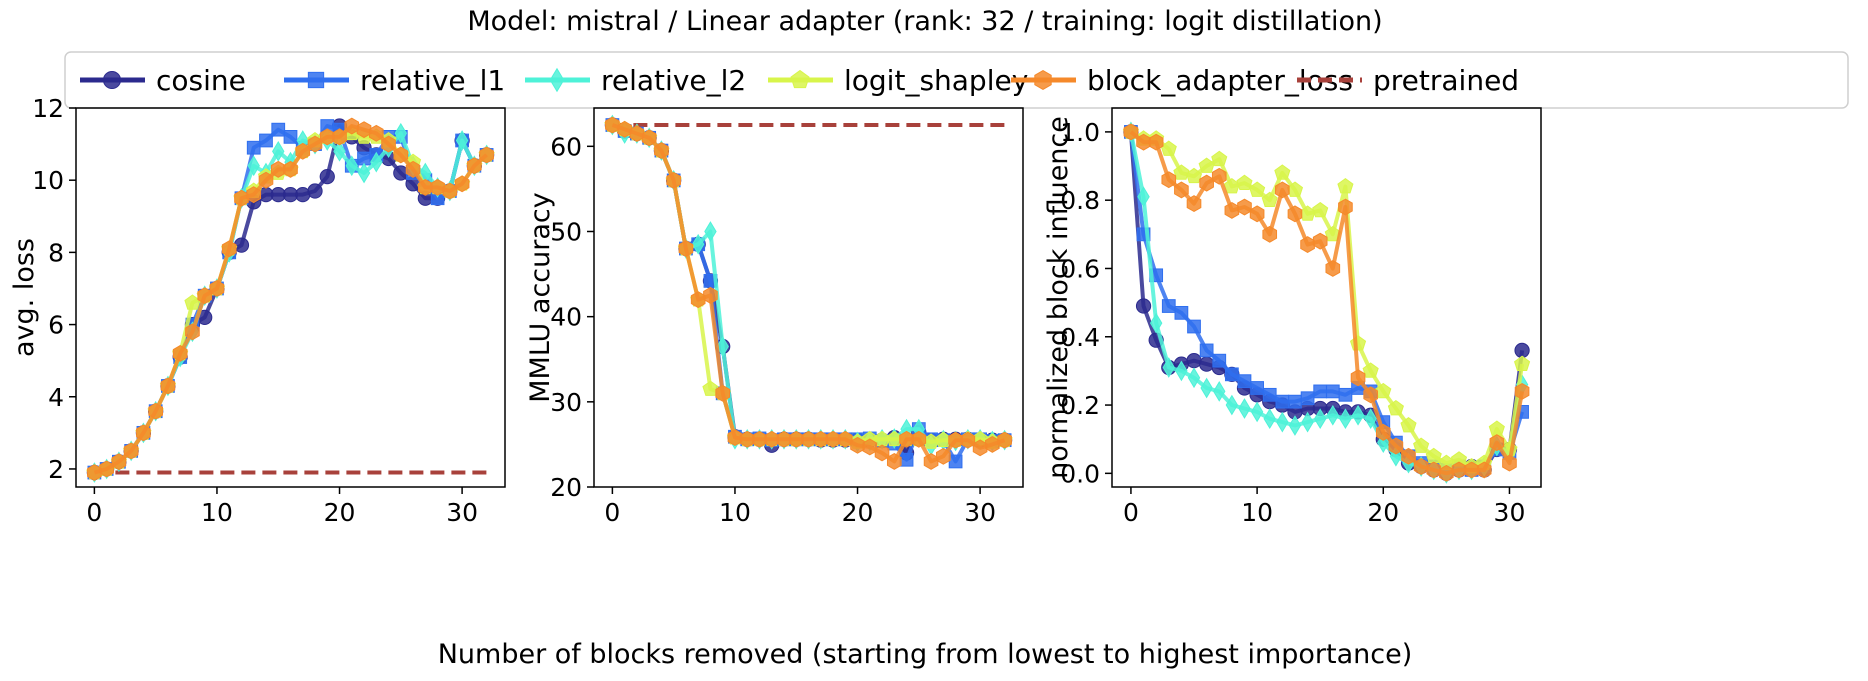 The width and height of the screenshot is (1868, 681). What do you see at coordinates (394, 80) in the screenshot?
I see `legend-entry-relative-l1: relative_l1` at bounding box center [394, 80].